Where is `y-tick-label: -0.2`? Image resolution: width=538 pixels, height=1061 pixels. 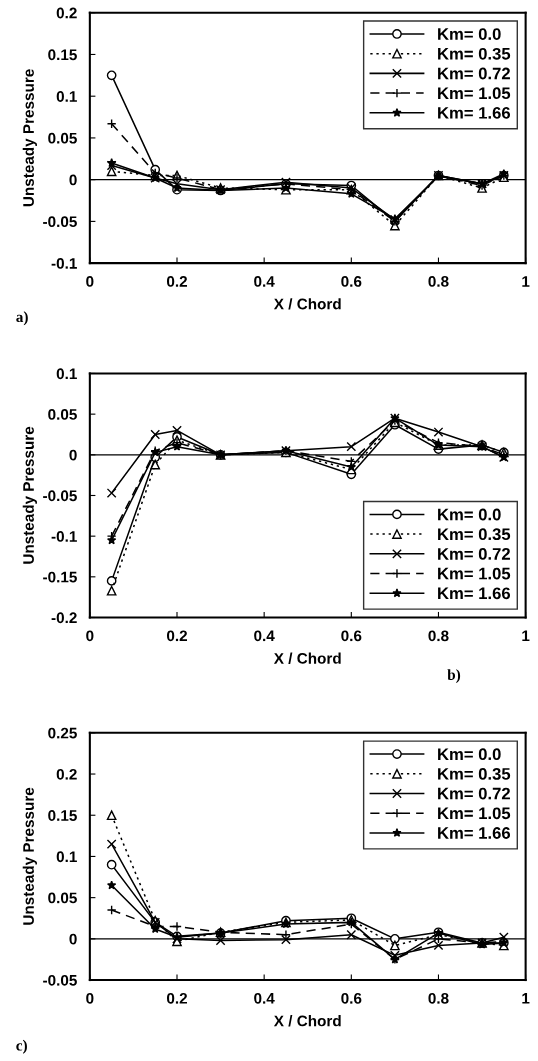
y-tick-label: -0.2 is located at coordinates (64, 618).